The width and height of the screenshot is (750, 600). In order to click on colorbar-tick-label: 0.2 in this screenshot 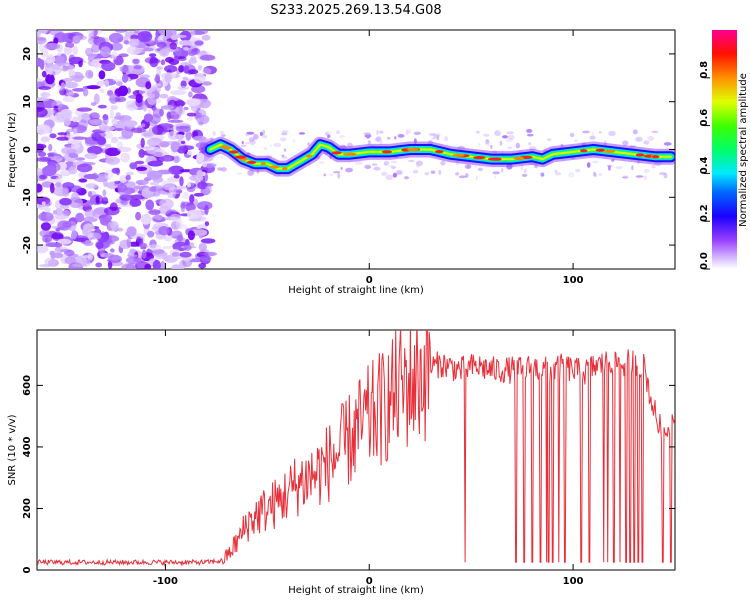, I will do `click(704, 213)`.